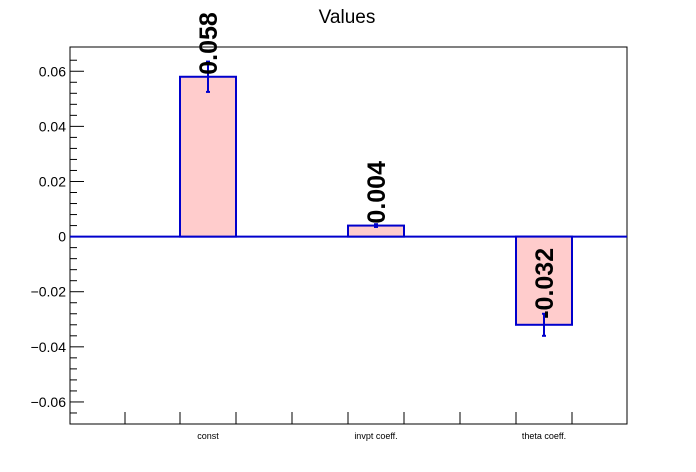 The image size is (696, 472). What do you see at coordinates (545, 283) in the screenshot?
I see `data-label: -0.032` at bounding box center [545, 283].